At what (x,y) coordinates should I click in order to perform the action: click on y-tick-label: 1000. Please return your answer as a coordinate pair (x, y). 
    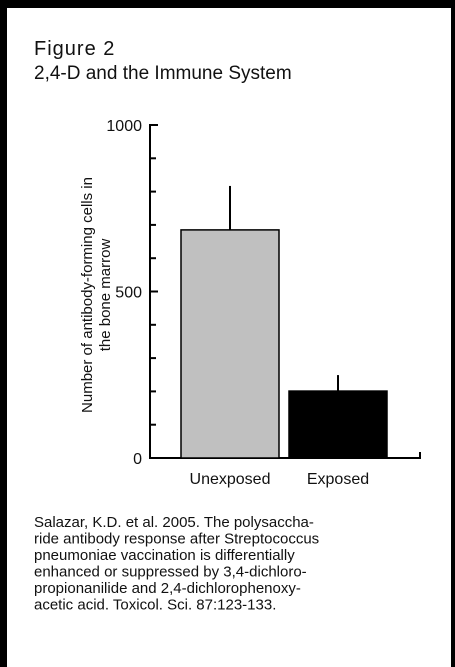
    Looking at the image, I should click on (124, 126).